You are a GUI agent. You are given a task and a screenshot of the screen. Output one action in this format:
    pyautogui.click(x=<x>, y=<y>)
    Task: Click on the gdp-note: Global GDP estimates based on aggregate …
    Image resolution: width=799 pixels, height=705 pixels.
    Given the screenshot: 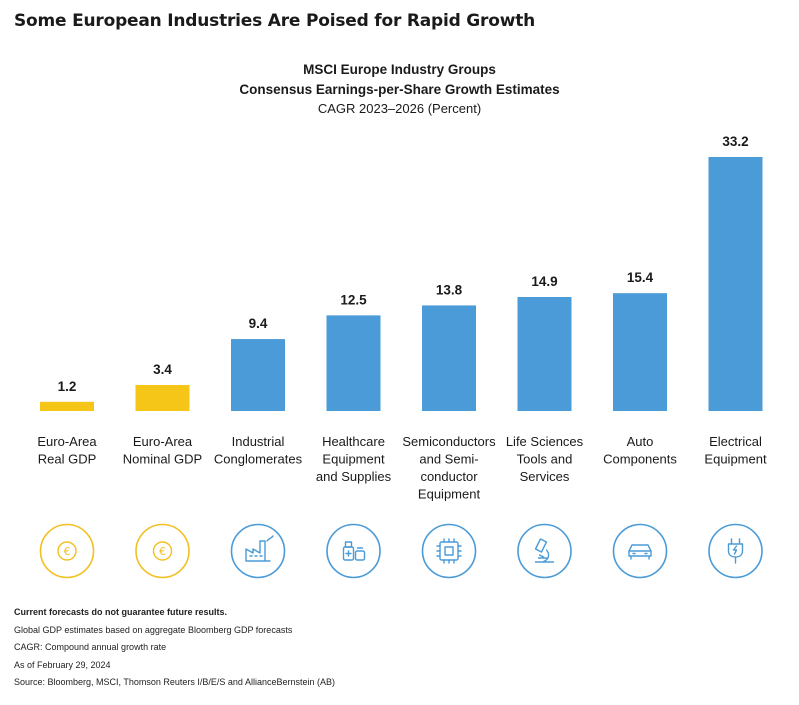 What is the action you would take?
    pyautogui.click(x=153, y=629)
    